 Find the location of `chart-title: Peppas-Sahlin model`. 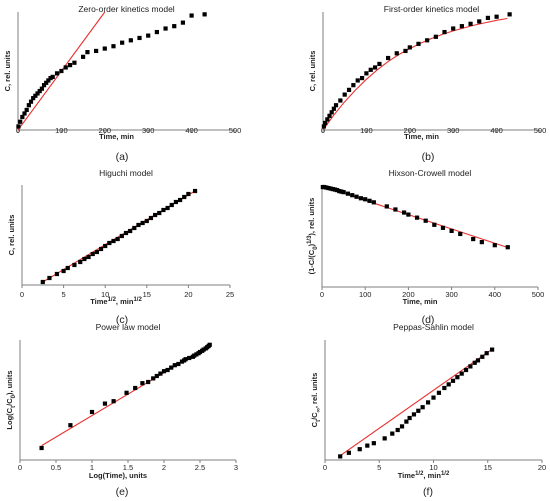

chart-title: Peppas-Sahlin model is located at coordinates (433, 327).